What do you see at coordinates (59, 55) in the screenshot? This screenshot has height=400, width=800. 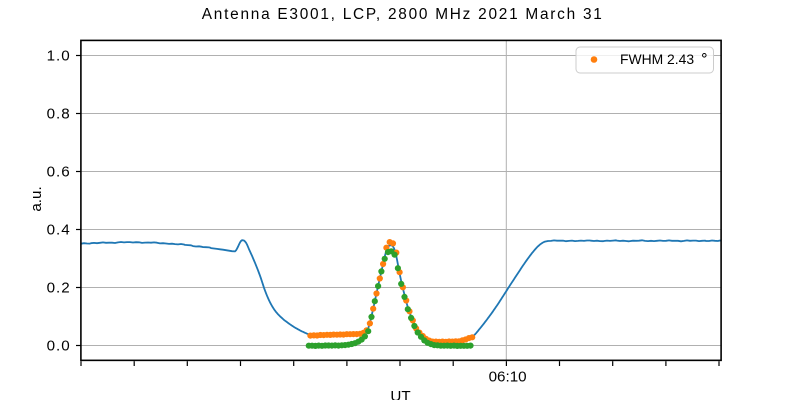 I see `svg-text: 1.0` at bounding box center [59, 55].